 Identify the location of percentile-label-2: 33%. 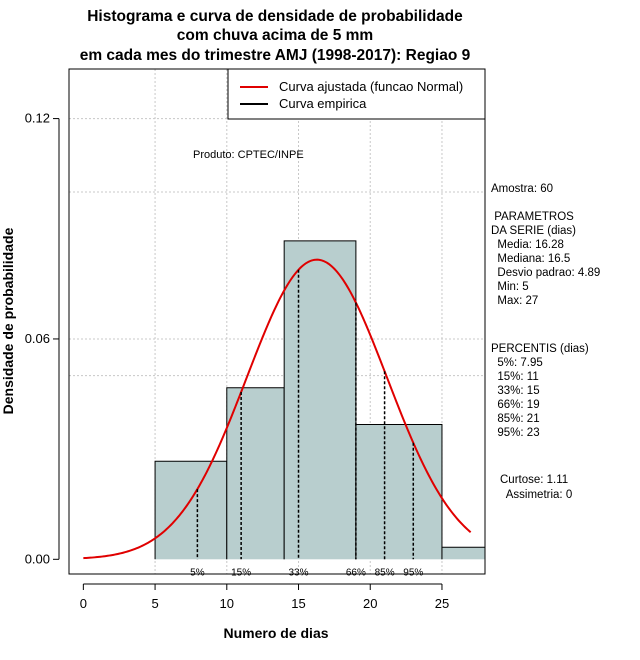
(299, 572).